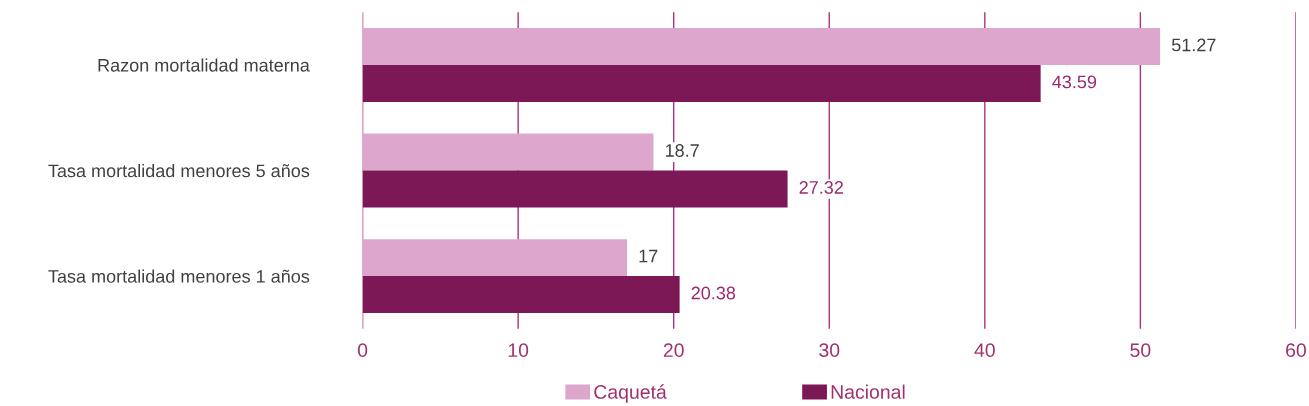 The image size is (1309, 406). I want to click on x-tick-label: 50, so click(1140, 350).